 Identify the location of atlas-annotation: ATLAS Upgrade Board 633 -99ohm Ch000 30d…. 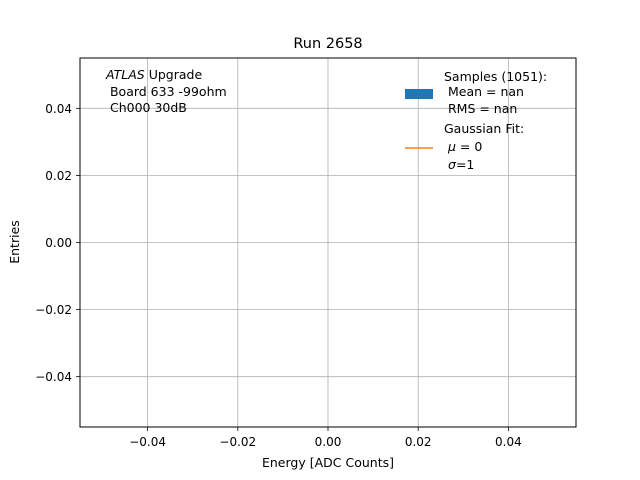
(166, 91).